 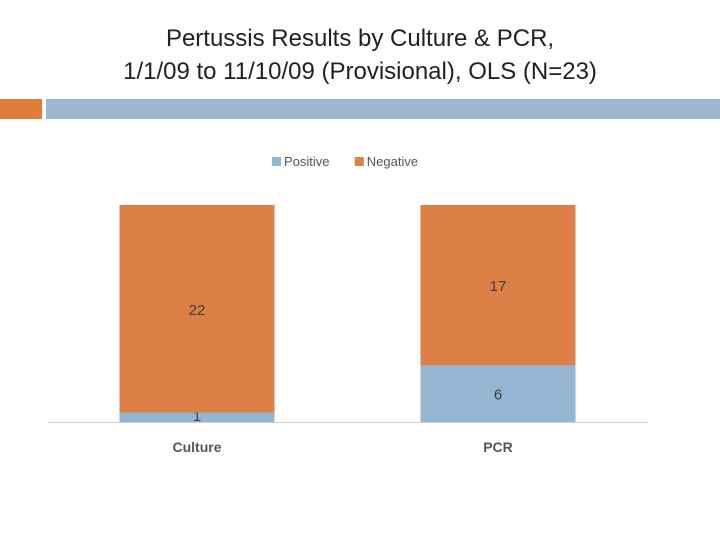 I want to click on data-label-culture-positive: 1, so click(x=197, y=416).